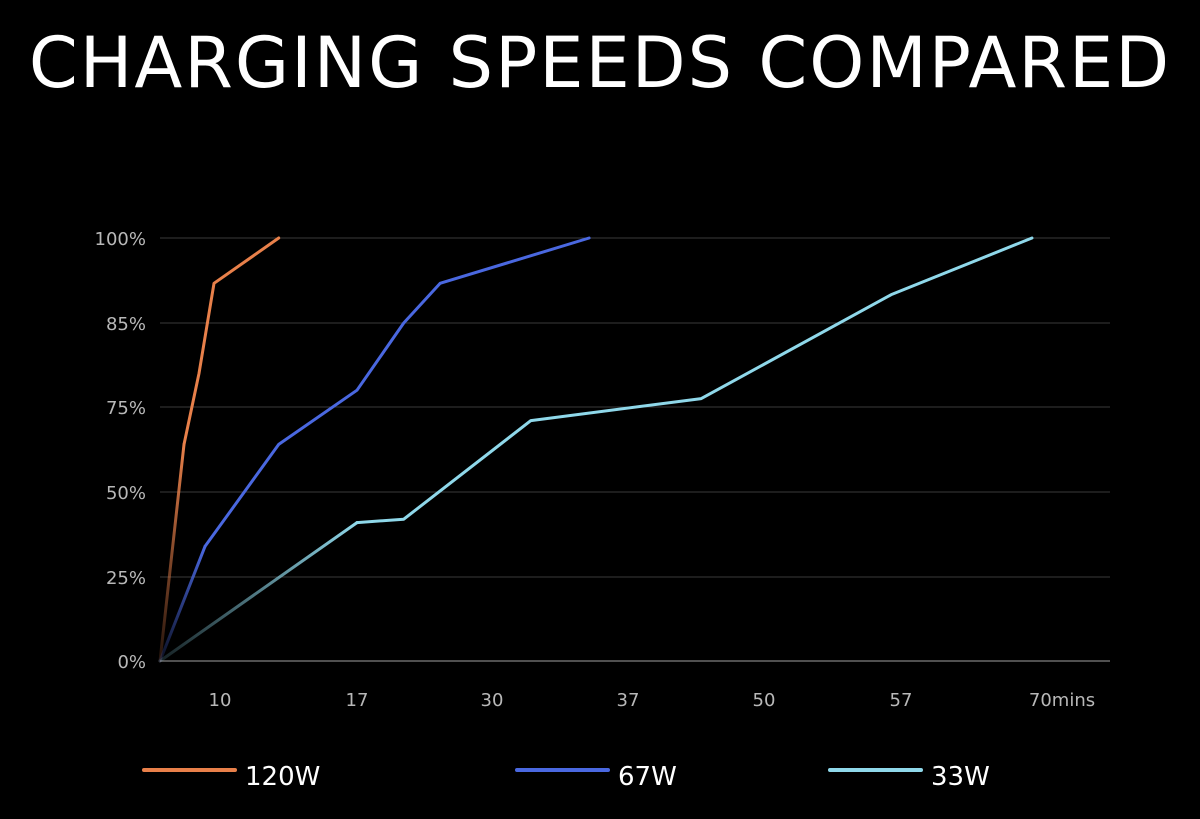 The image size is (1200, 819). Describe the element at coordinates (397, 392) in the screenshot. I see `series-line-67W` at that location.